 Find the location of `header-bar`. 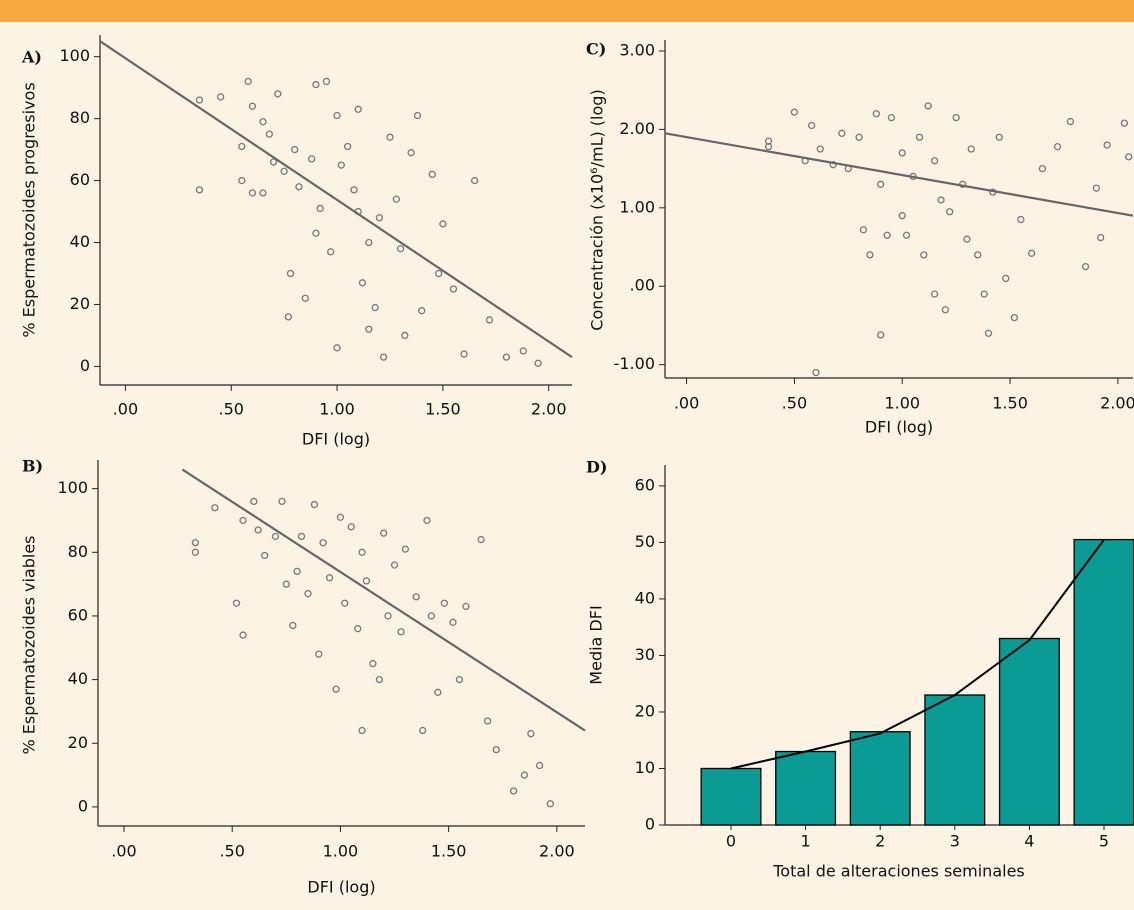

header-bar is located at coordinates (567, 11).